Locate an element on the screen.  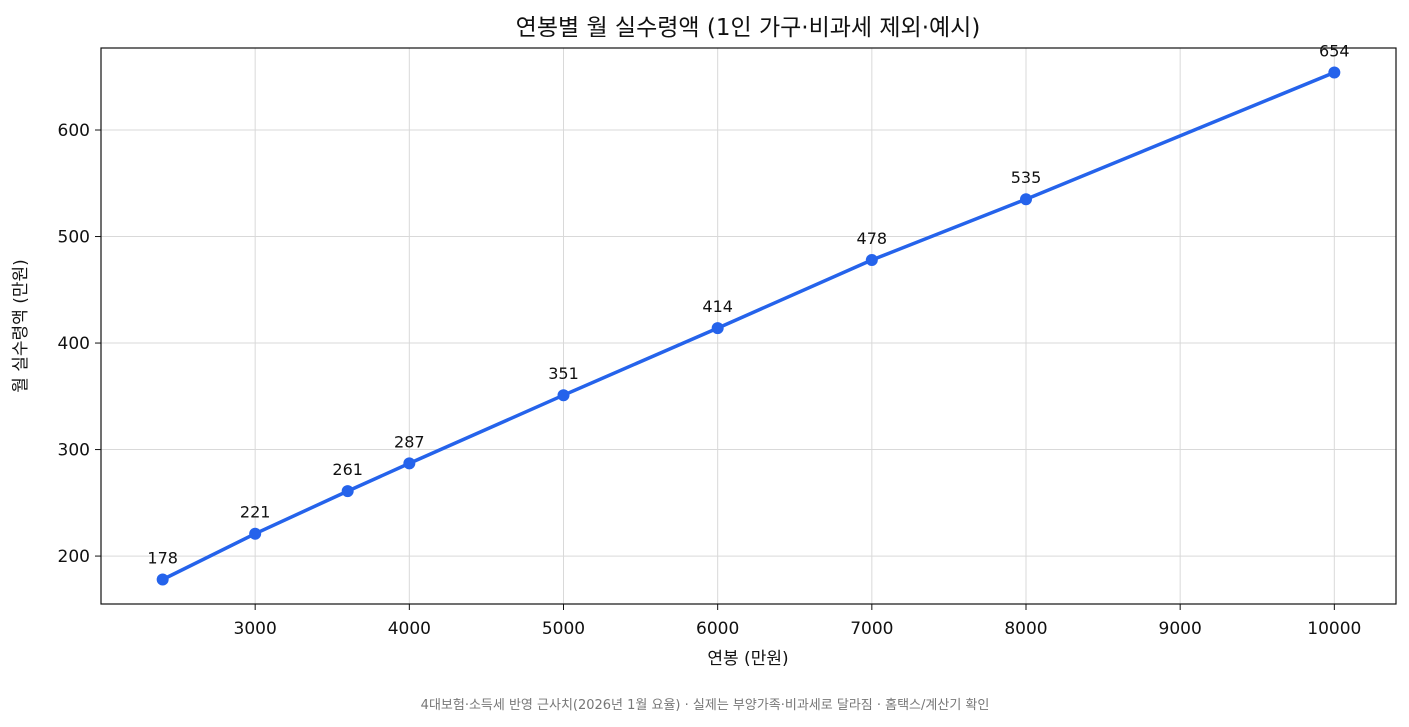
y-tick-label: 200 is located at coordinates (74, 557).